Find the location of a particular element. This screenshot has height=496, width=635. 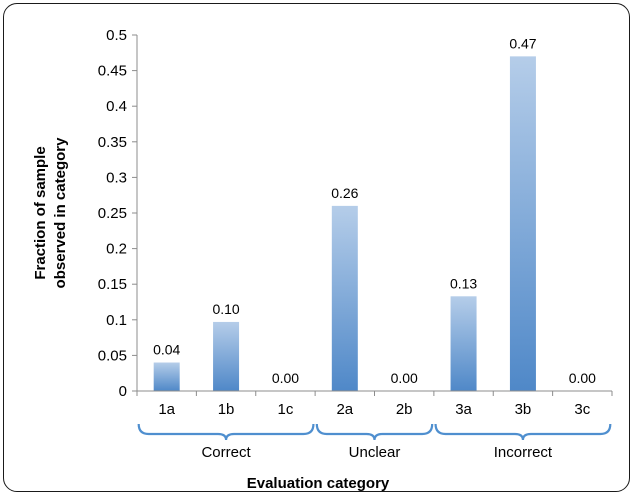

y-tick-label: 0.15 is located at coordinates (112, 284).